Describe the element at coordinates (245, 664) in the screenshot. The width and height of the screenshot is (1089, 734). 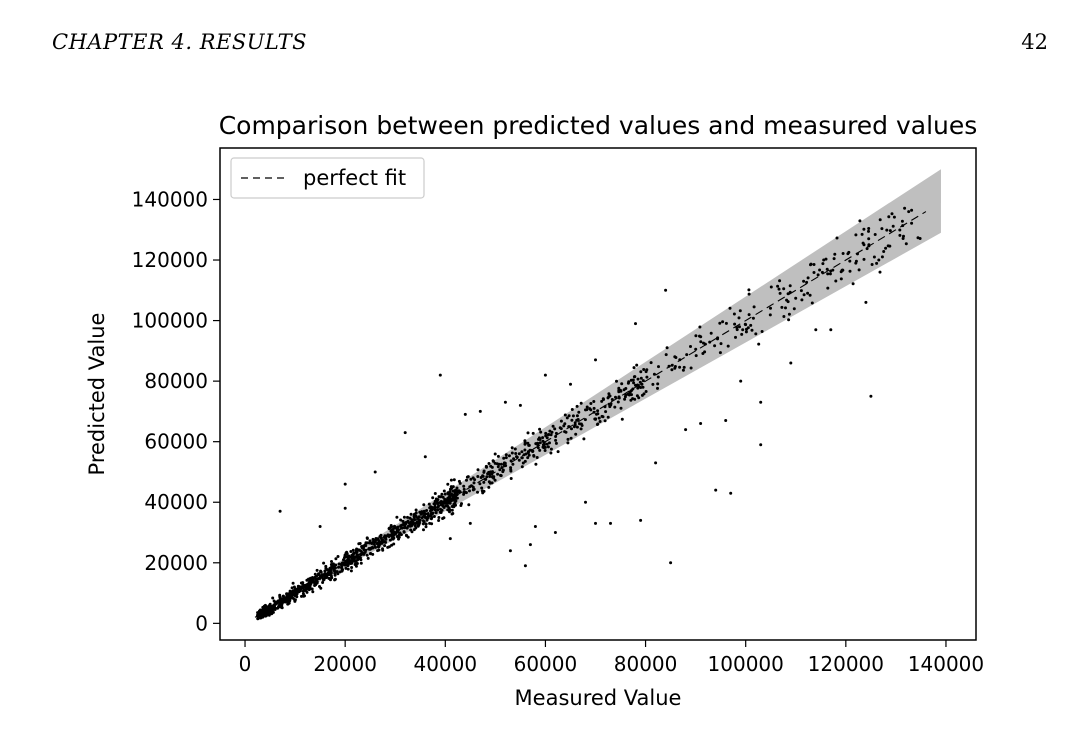
I see `x-tick-label: 0` at that location.